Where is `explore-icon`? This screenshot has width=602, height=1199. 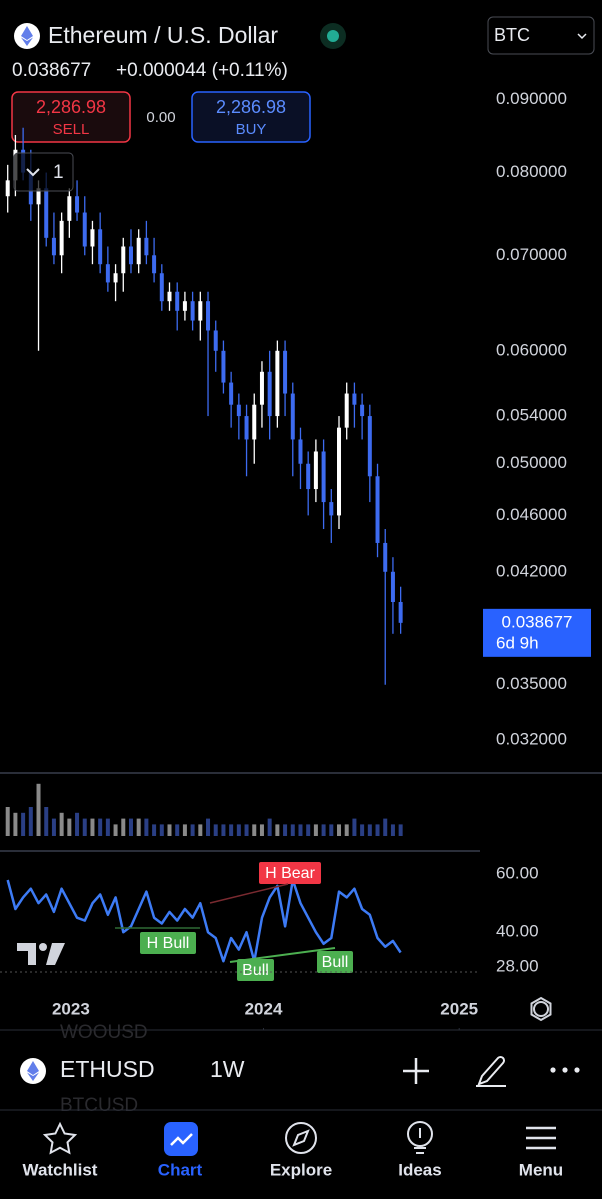 explore-icon is located at coordinates (301, 1138).